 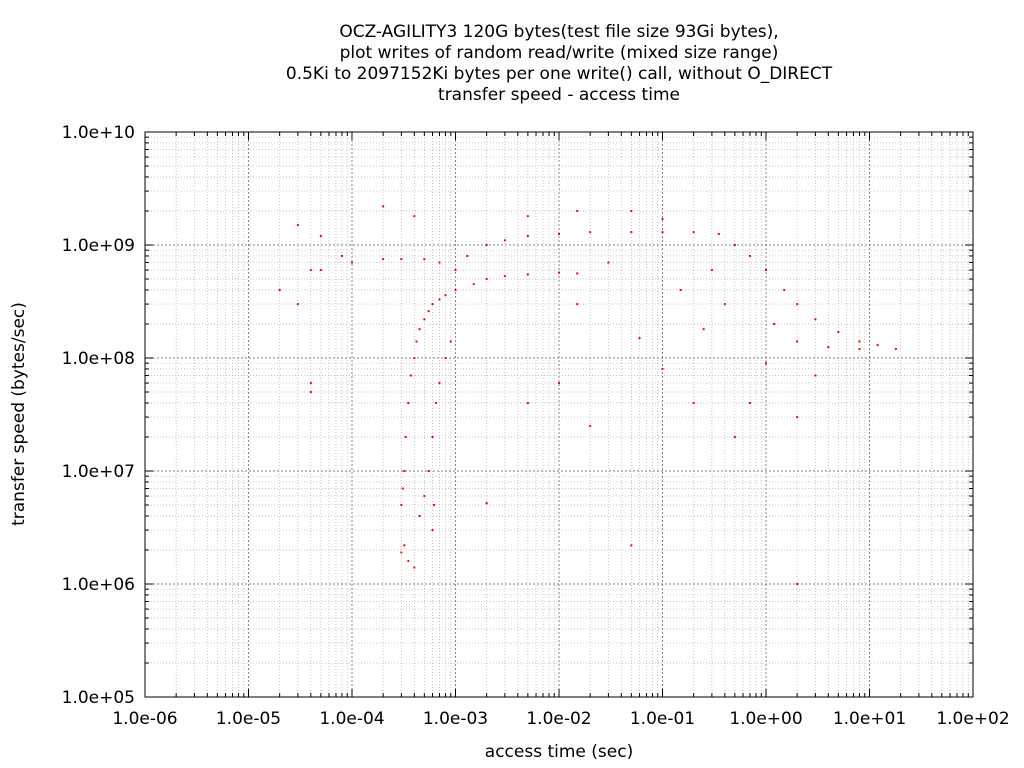 I want to click on y-tick-label: 1.0e+09, so click(x=98, y=246).